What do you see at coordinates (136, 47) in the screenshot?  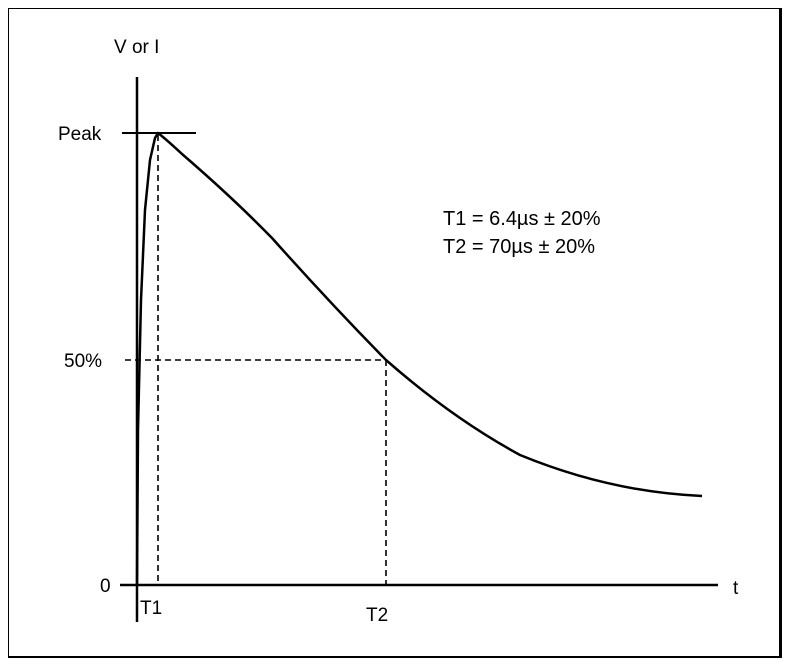 I see `y-axis-label: V or I` at bounding box center [136, 47].